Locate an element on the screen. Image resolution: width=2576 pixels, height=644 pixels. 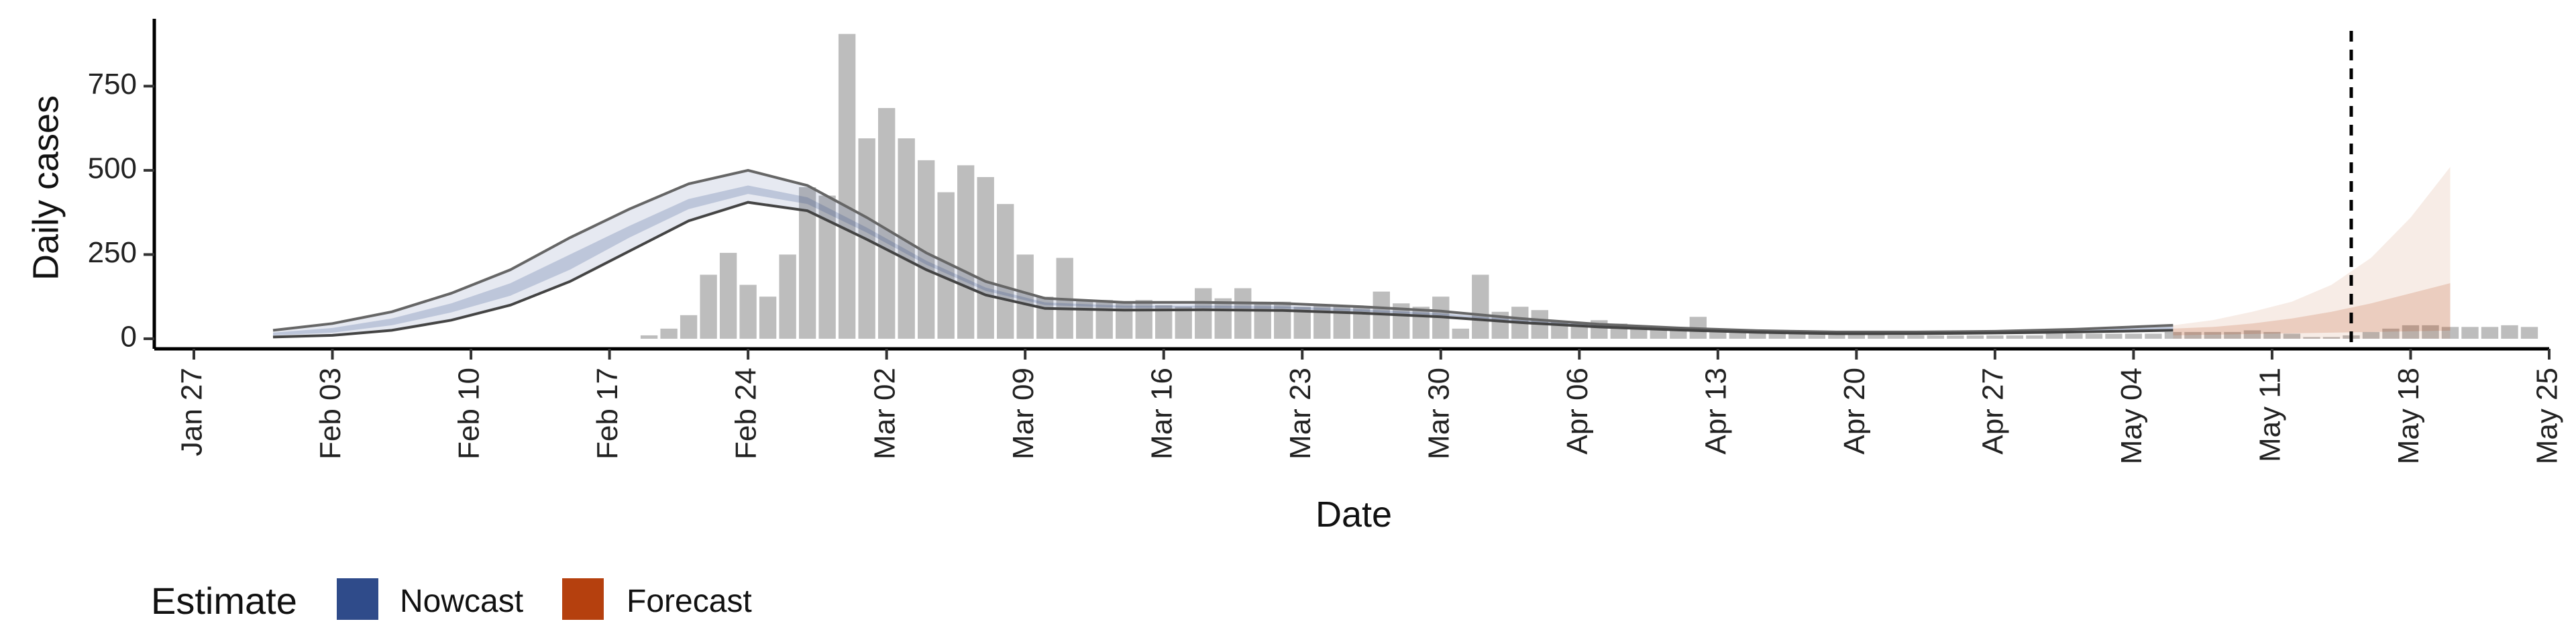
forecast-outer-band is located at coordinates (2312, 252).